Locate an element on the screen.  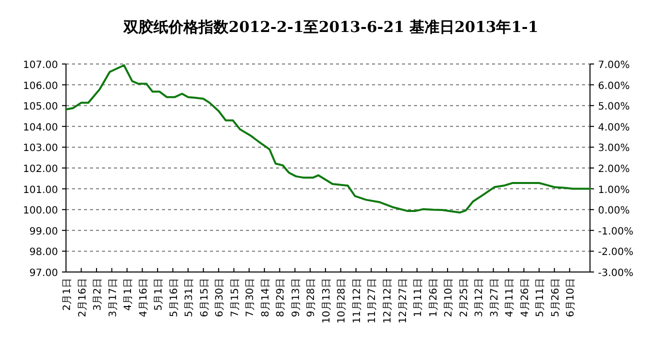
x-tick-label: 3月12日 is located at coordinates (480, 298).